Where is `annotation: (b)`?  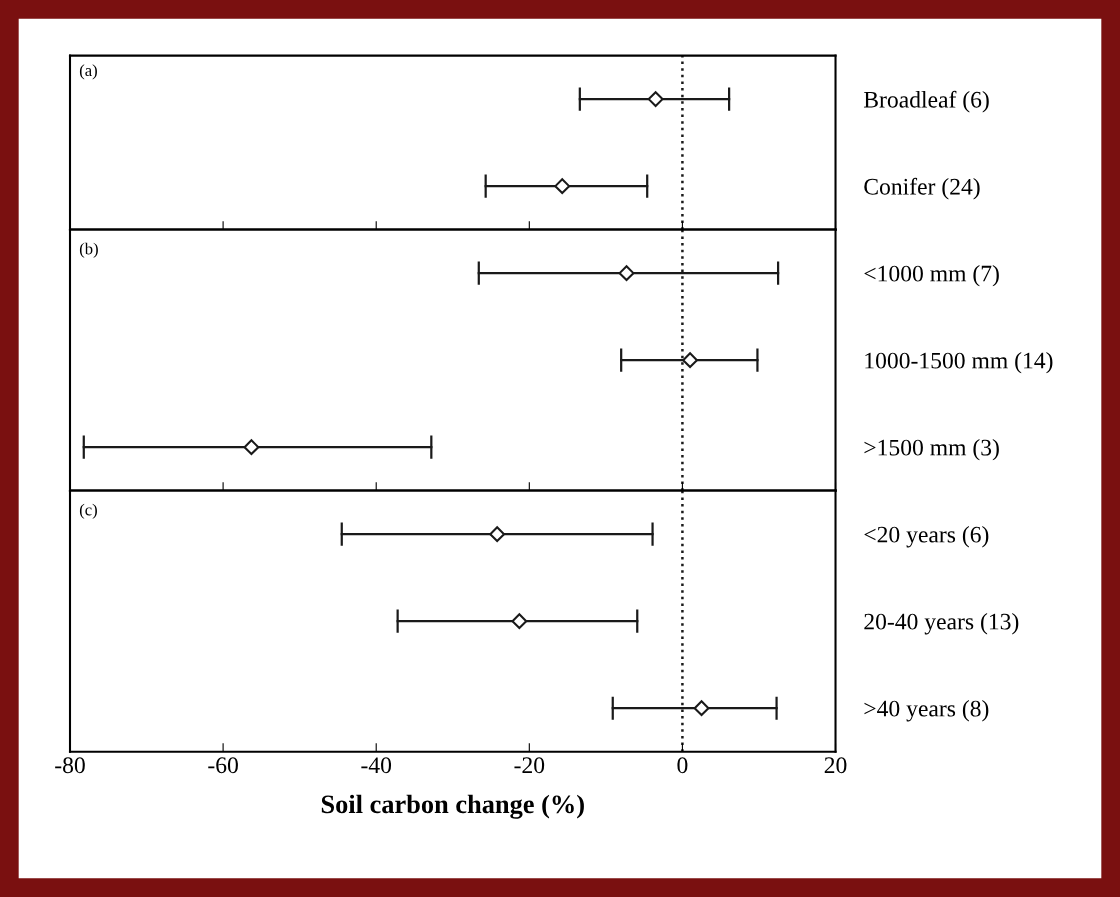 annotation: (b) is located at coordinates (88, 250).